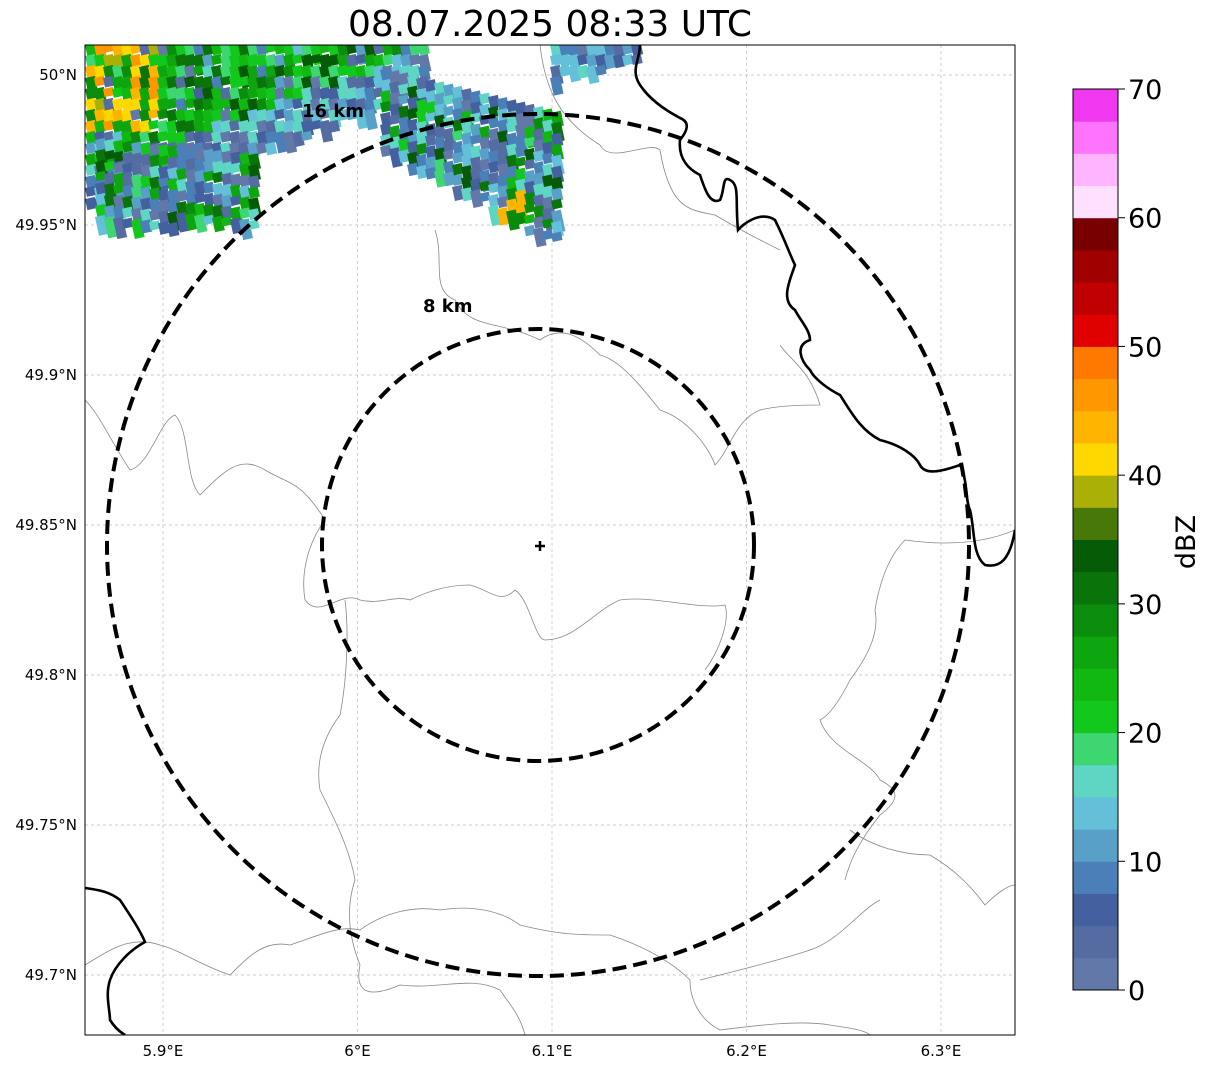 This screenshot has height=1069, width=1207. What do you see at coordinates (550, 24) in the screenshot?
I see `map-title: 08.07.2025 08:33 UTC` at bounding box center [550, 24].